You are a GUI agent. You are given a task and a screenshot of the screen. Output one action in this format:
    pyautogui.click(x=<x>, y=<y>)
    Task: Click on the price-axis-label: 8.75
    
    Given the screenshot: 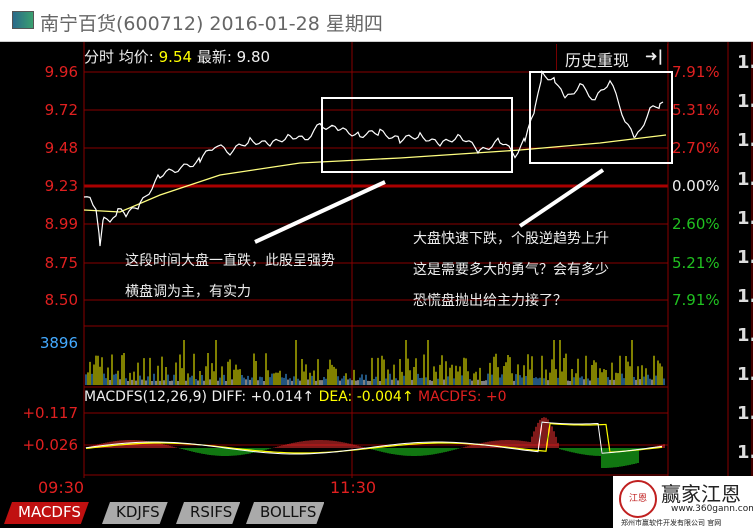 What is the action you would take?
    pyautogui.click(x=61, y=263)
    